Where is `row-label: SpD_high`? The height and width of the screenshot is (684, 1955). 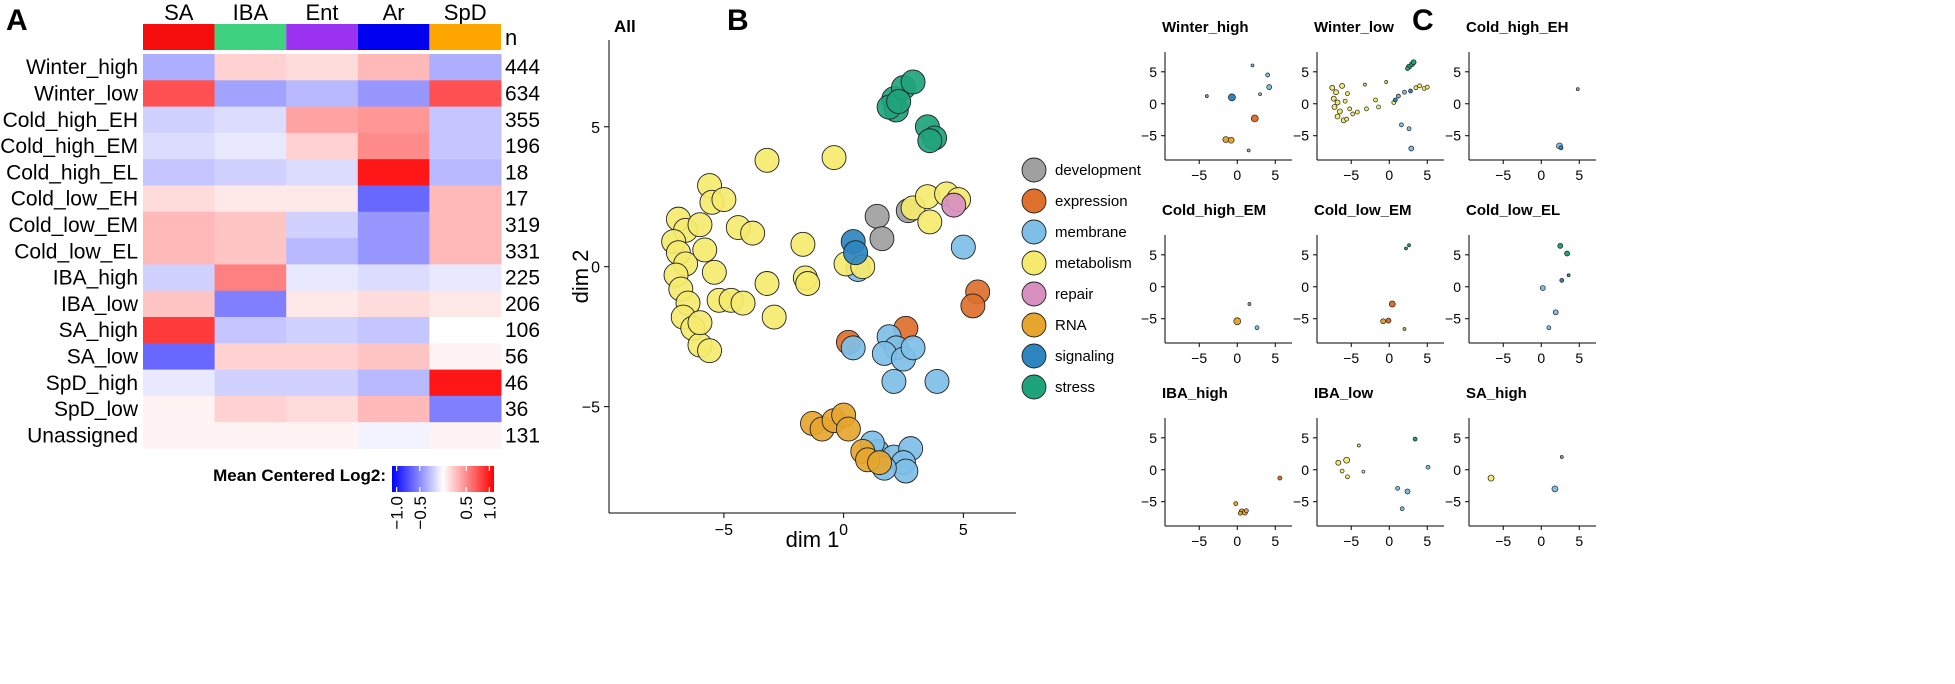 row-label: SpD_high is located at coordinates (92, 383).